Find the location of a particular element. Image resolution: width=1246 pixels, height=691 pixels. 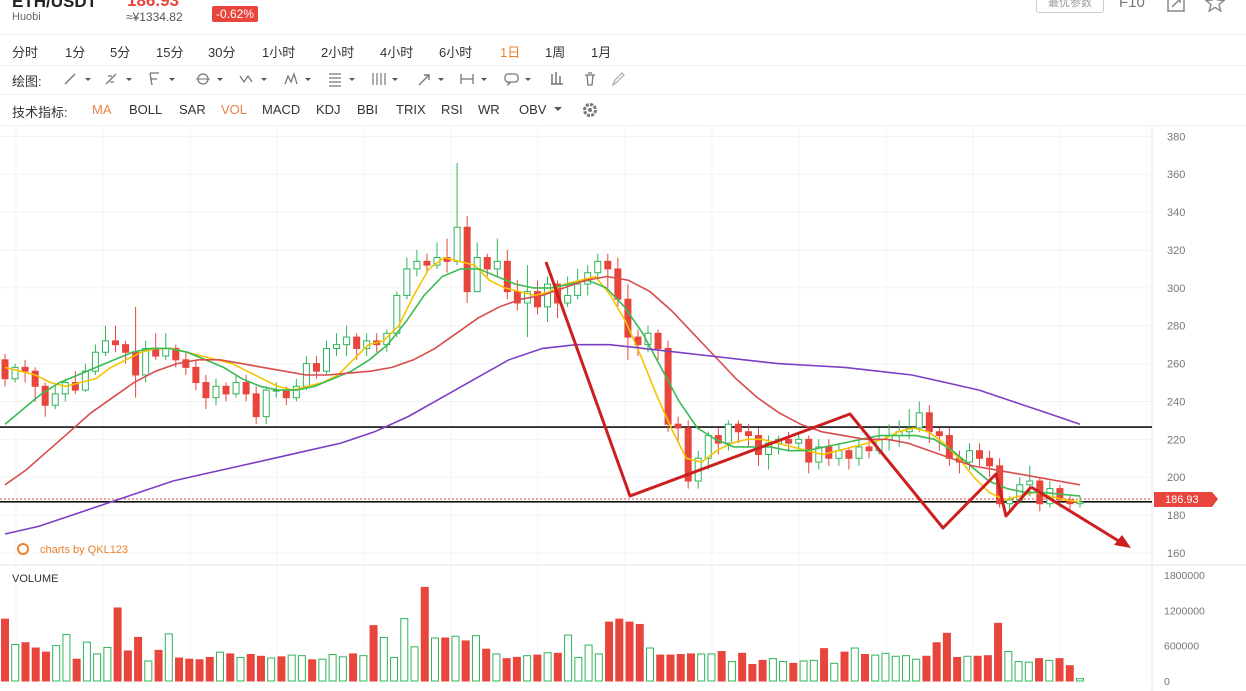

timeframe-tab: 5分 is located at coordinates (120, 52).